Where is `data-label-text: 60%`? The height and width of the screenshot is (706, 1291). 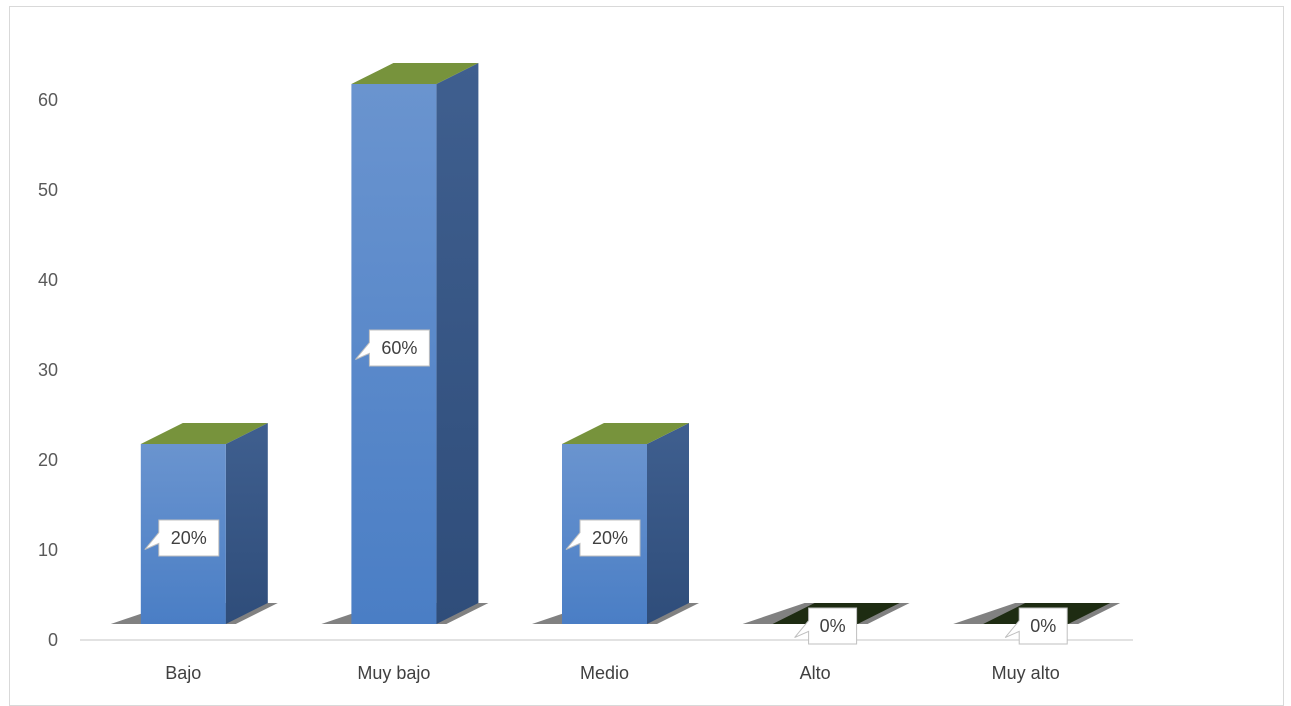 data-label-text: 60% is located at coordinates (399, 348).